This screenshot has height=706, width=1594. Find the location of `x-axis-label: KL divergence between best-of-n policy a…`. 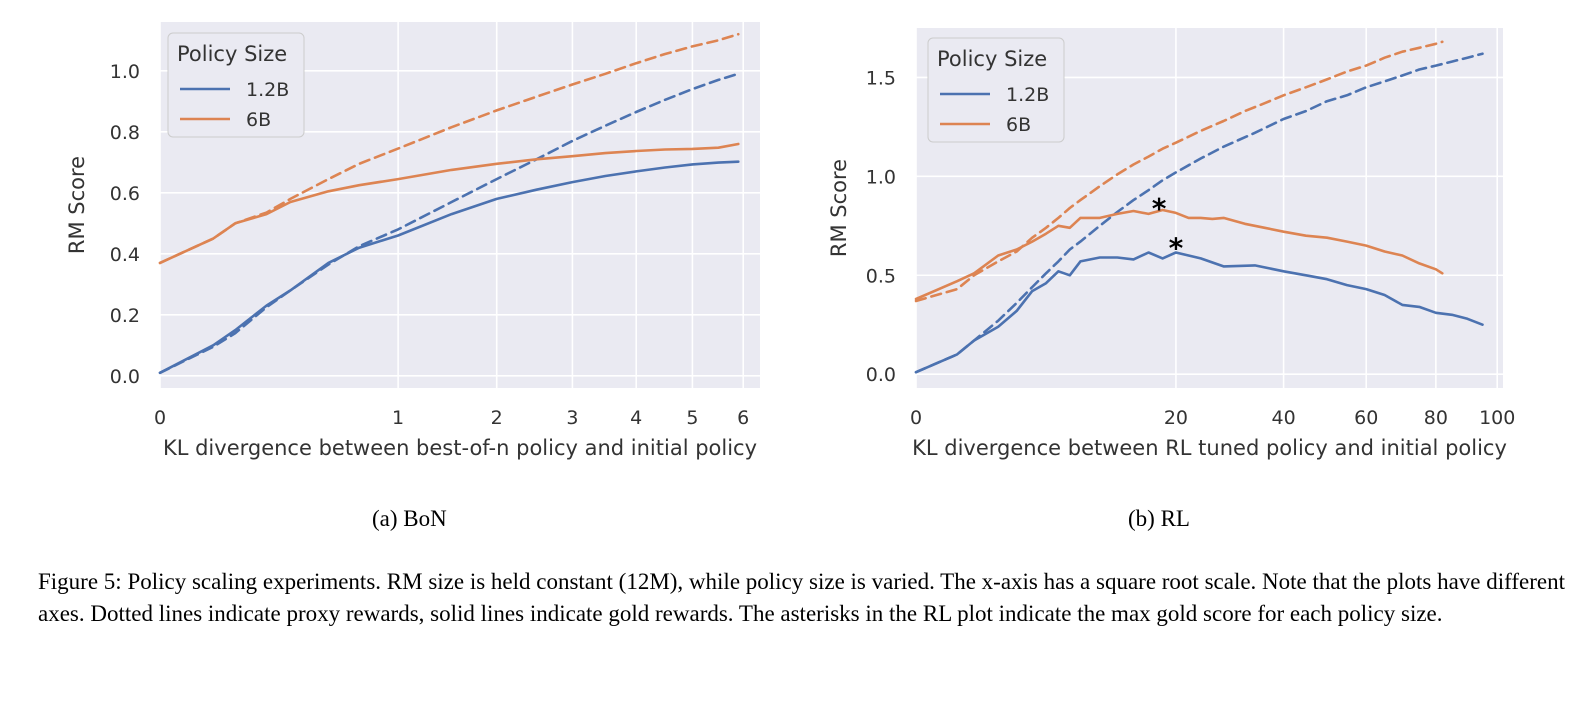

x-axis-label: KL divergence between best-of-n policy a… is located at coordinates (460, 448).